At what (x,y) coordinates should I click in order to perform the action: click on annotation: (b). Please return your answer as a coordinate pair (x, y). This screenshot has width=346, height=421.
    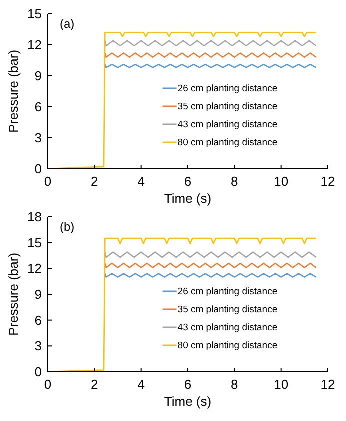
    Looking at the image, I should click on (67, 227).